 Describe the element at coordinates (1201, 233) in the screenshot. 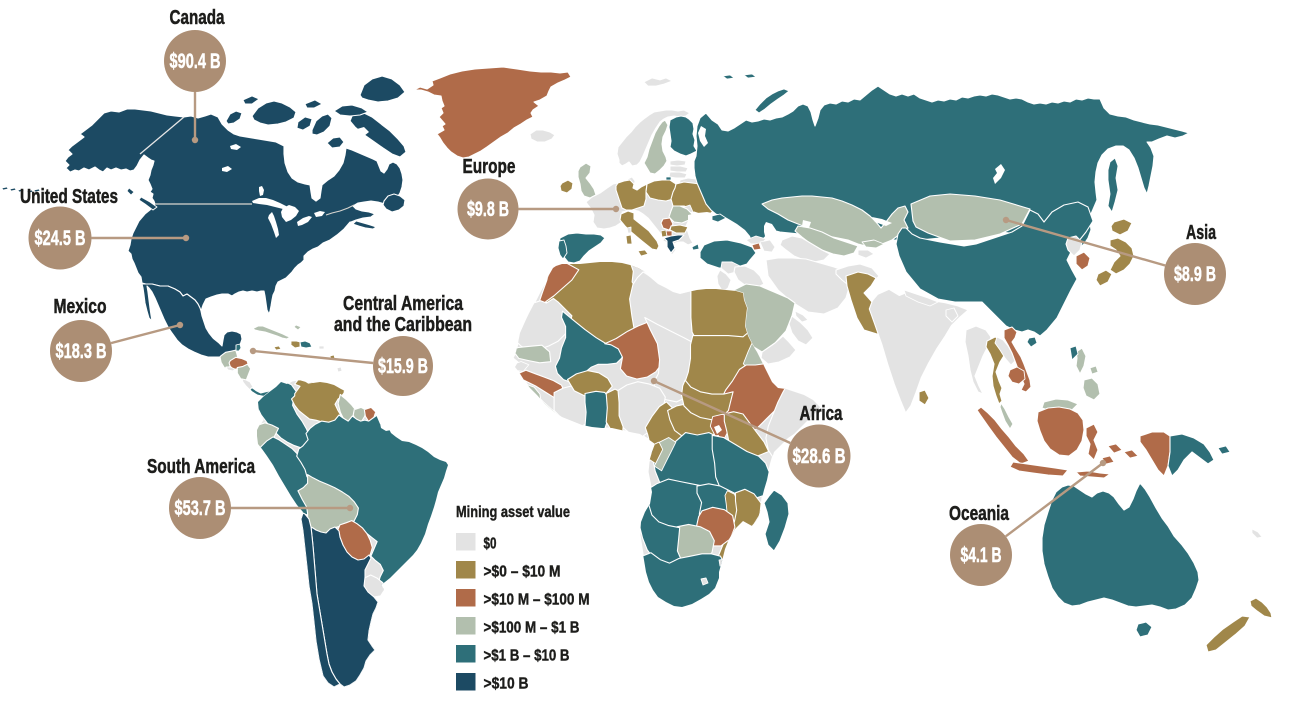

I see `svg-text: Asia` at that location.